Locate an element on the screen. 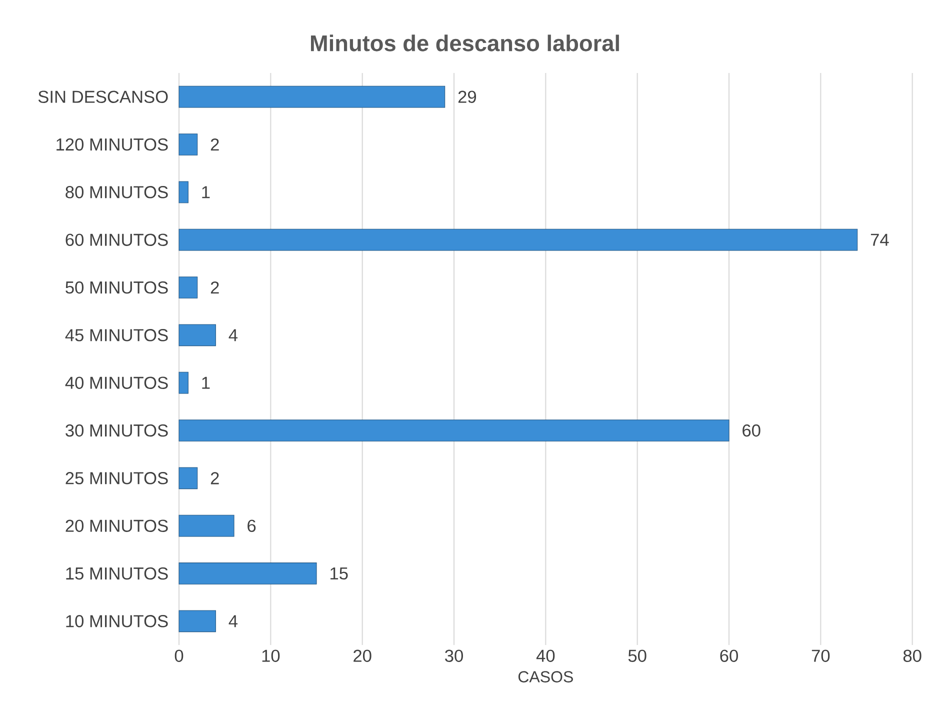 This screenshot has width=928, height=724. y-tick-label: 30 MINUTOS is located at coordinates (117, 430).